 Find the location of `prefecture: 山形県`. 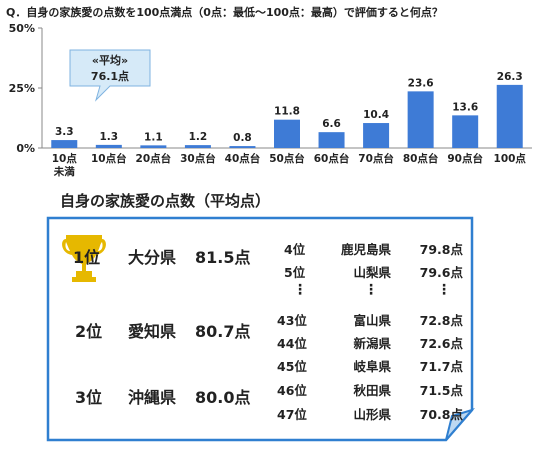

prefecture: 山形県 is located at coordinates (372, 414).